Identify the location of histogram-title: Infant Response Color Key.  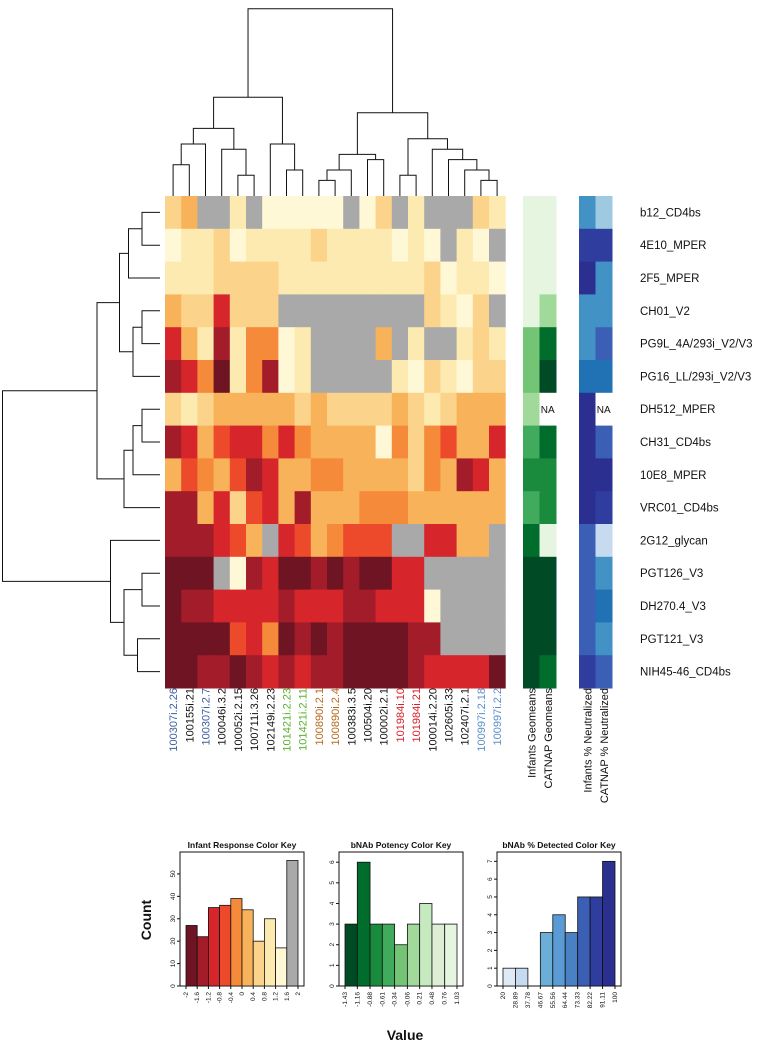
(242, 845).